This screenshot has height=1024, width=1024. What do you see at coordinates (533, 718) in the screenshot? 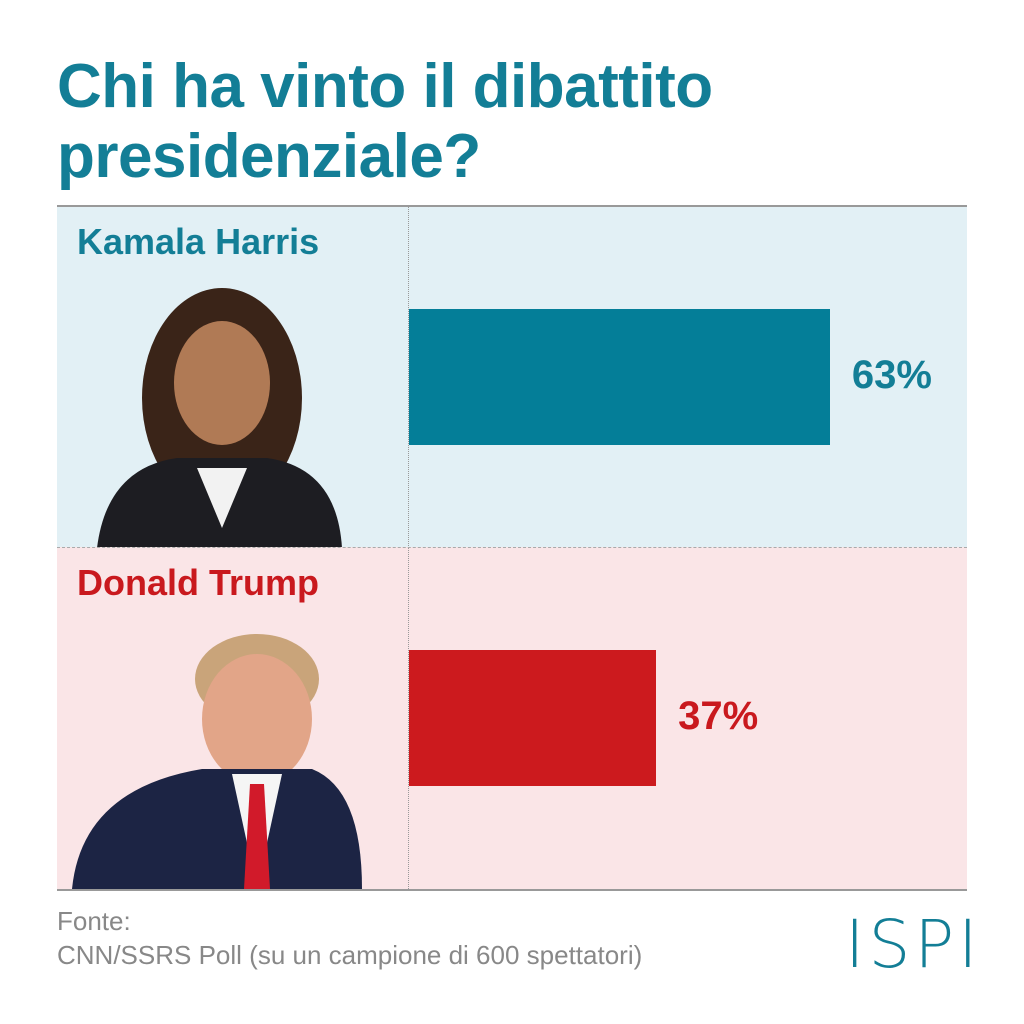
I see `bar-trump` at bounding box center [533, 718].